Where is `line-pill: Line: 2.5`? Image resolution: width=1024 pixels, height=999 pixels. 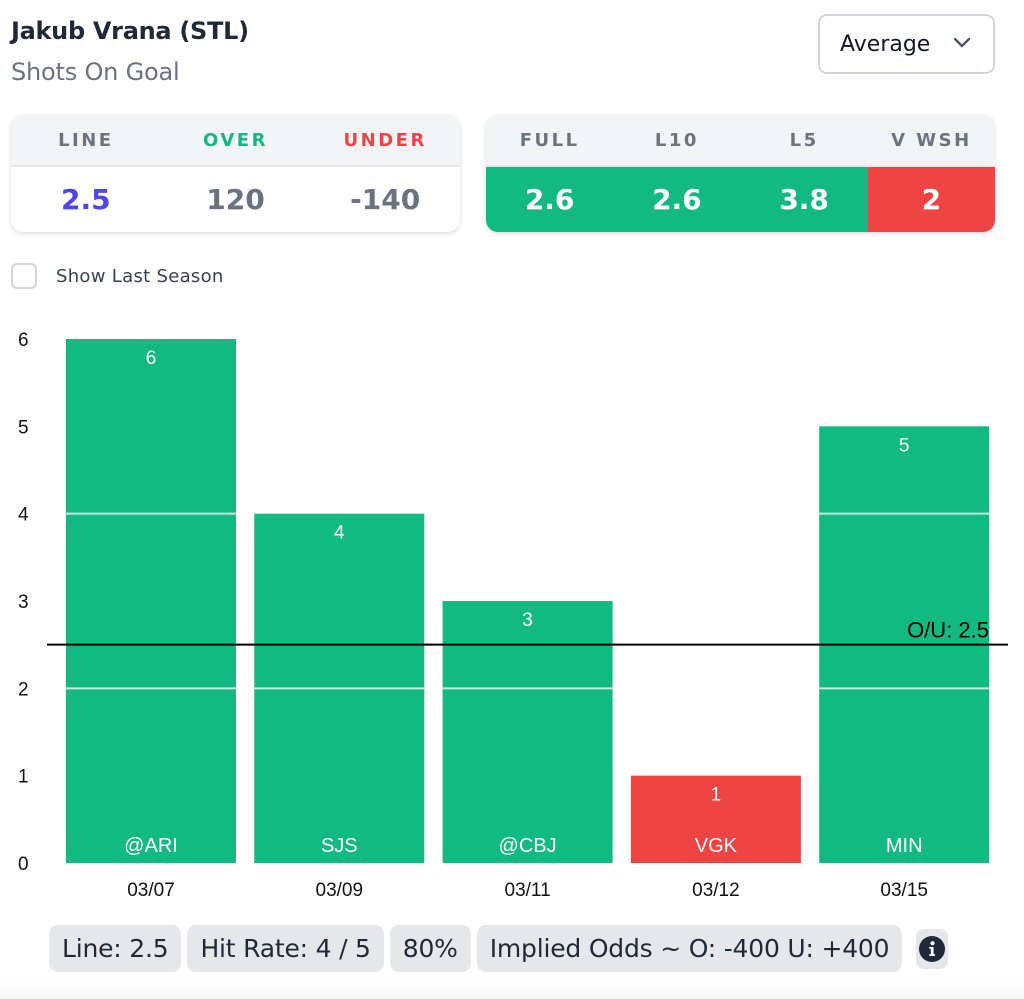 line-pill: Line: 2.5 is located at coordinates (115, 948).